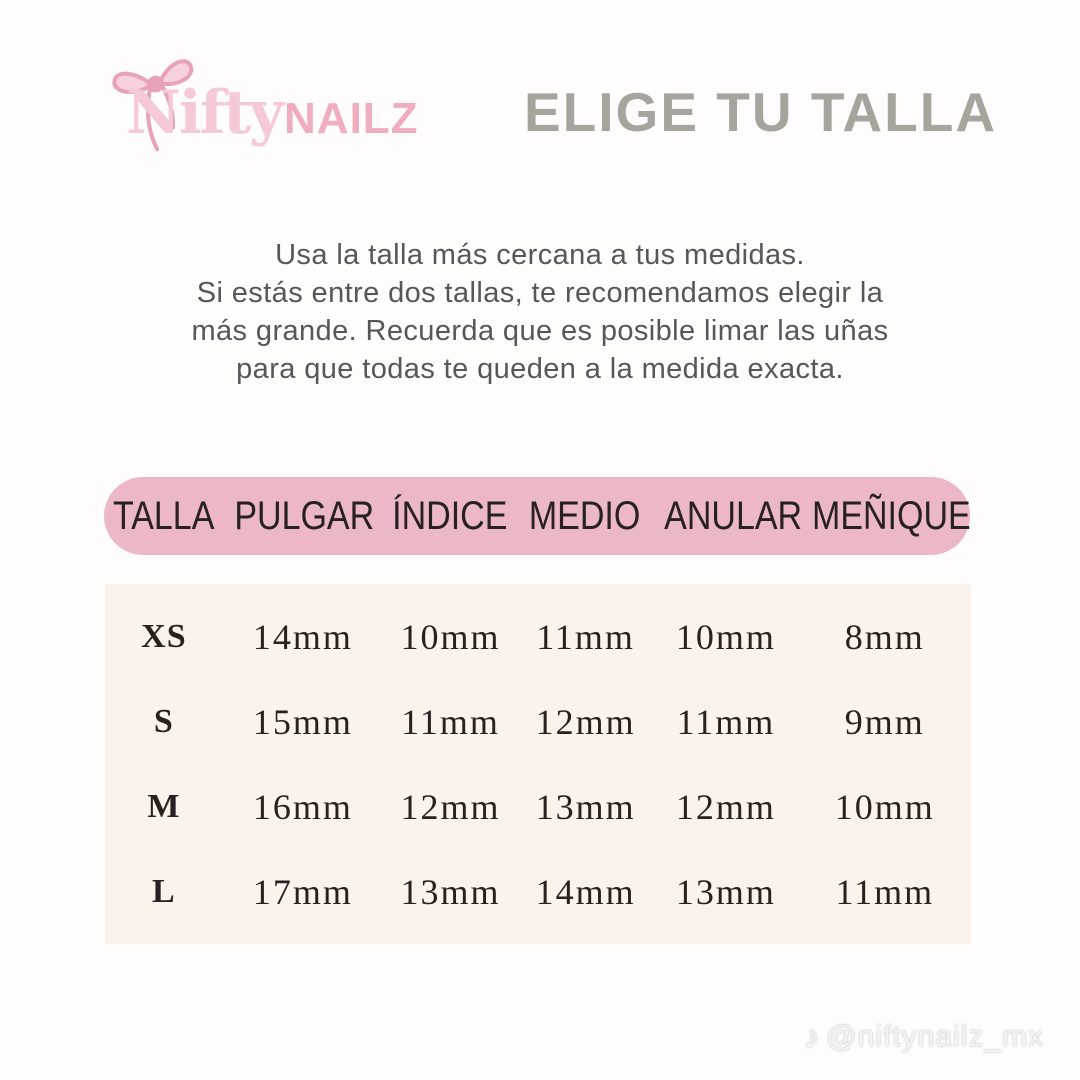  What do you see at coordinates (885, 891) in the screenshot?
I see `value-l-menique: 11mm` at bounding box center [885, 891].